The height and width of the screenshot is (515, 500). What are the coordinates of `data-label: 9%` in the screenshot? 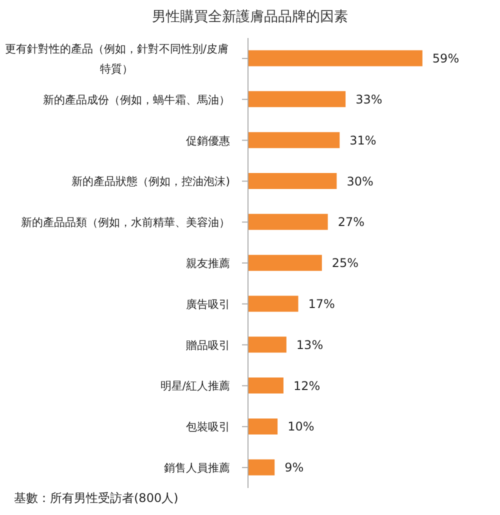 It's located at (294, 467).